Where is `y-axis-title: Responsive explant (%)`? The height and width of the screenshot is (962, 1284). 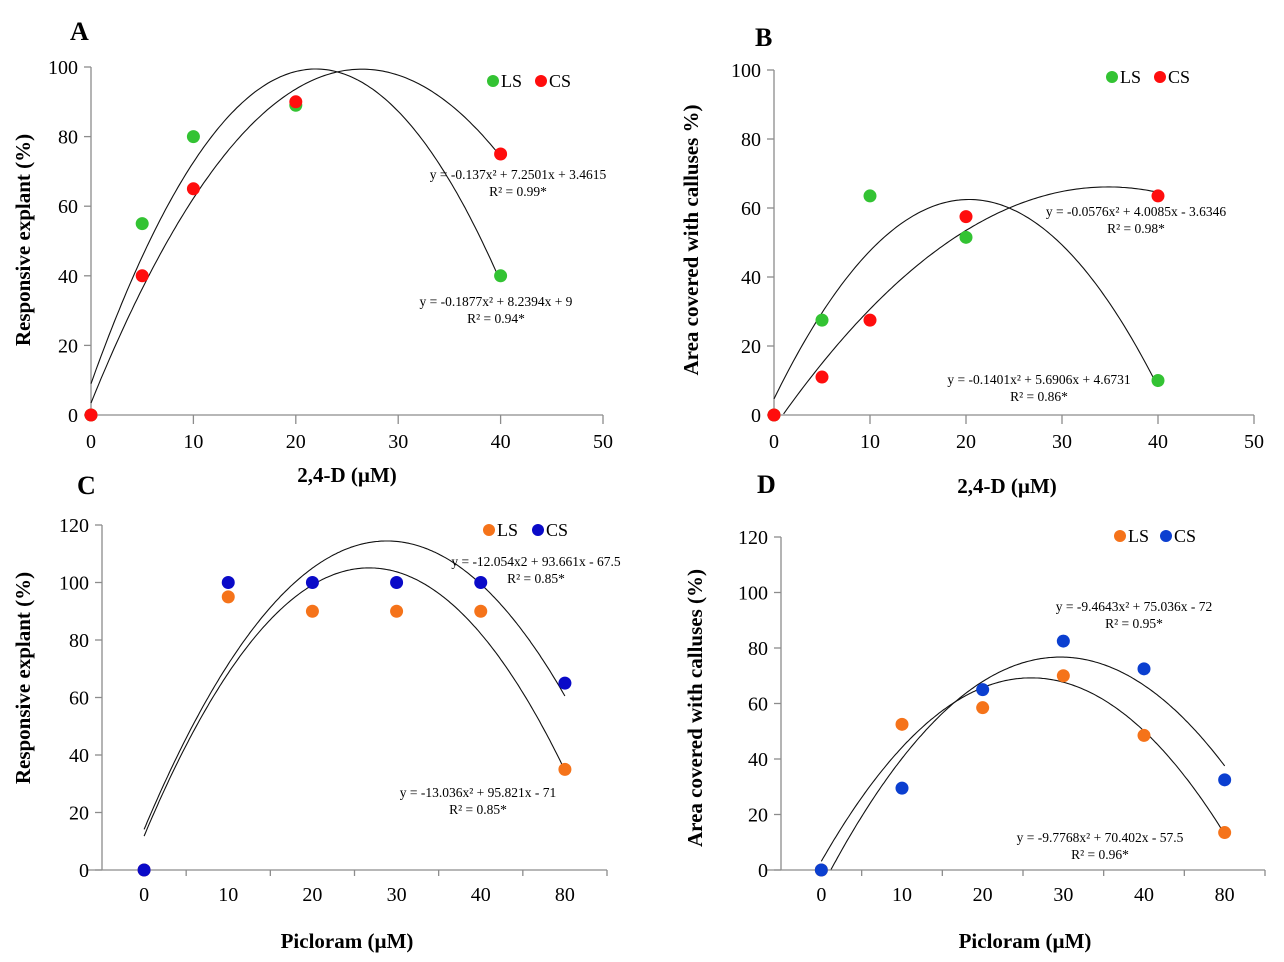 y-axis-title: Responsive explant (%) is located at coordinates (23, 678).